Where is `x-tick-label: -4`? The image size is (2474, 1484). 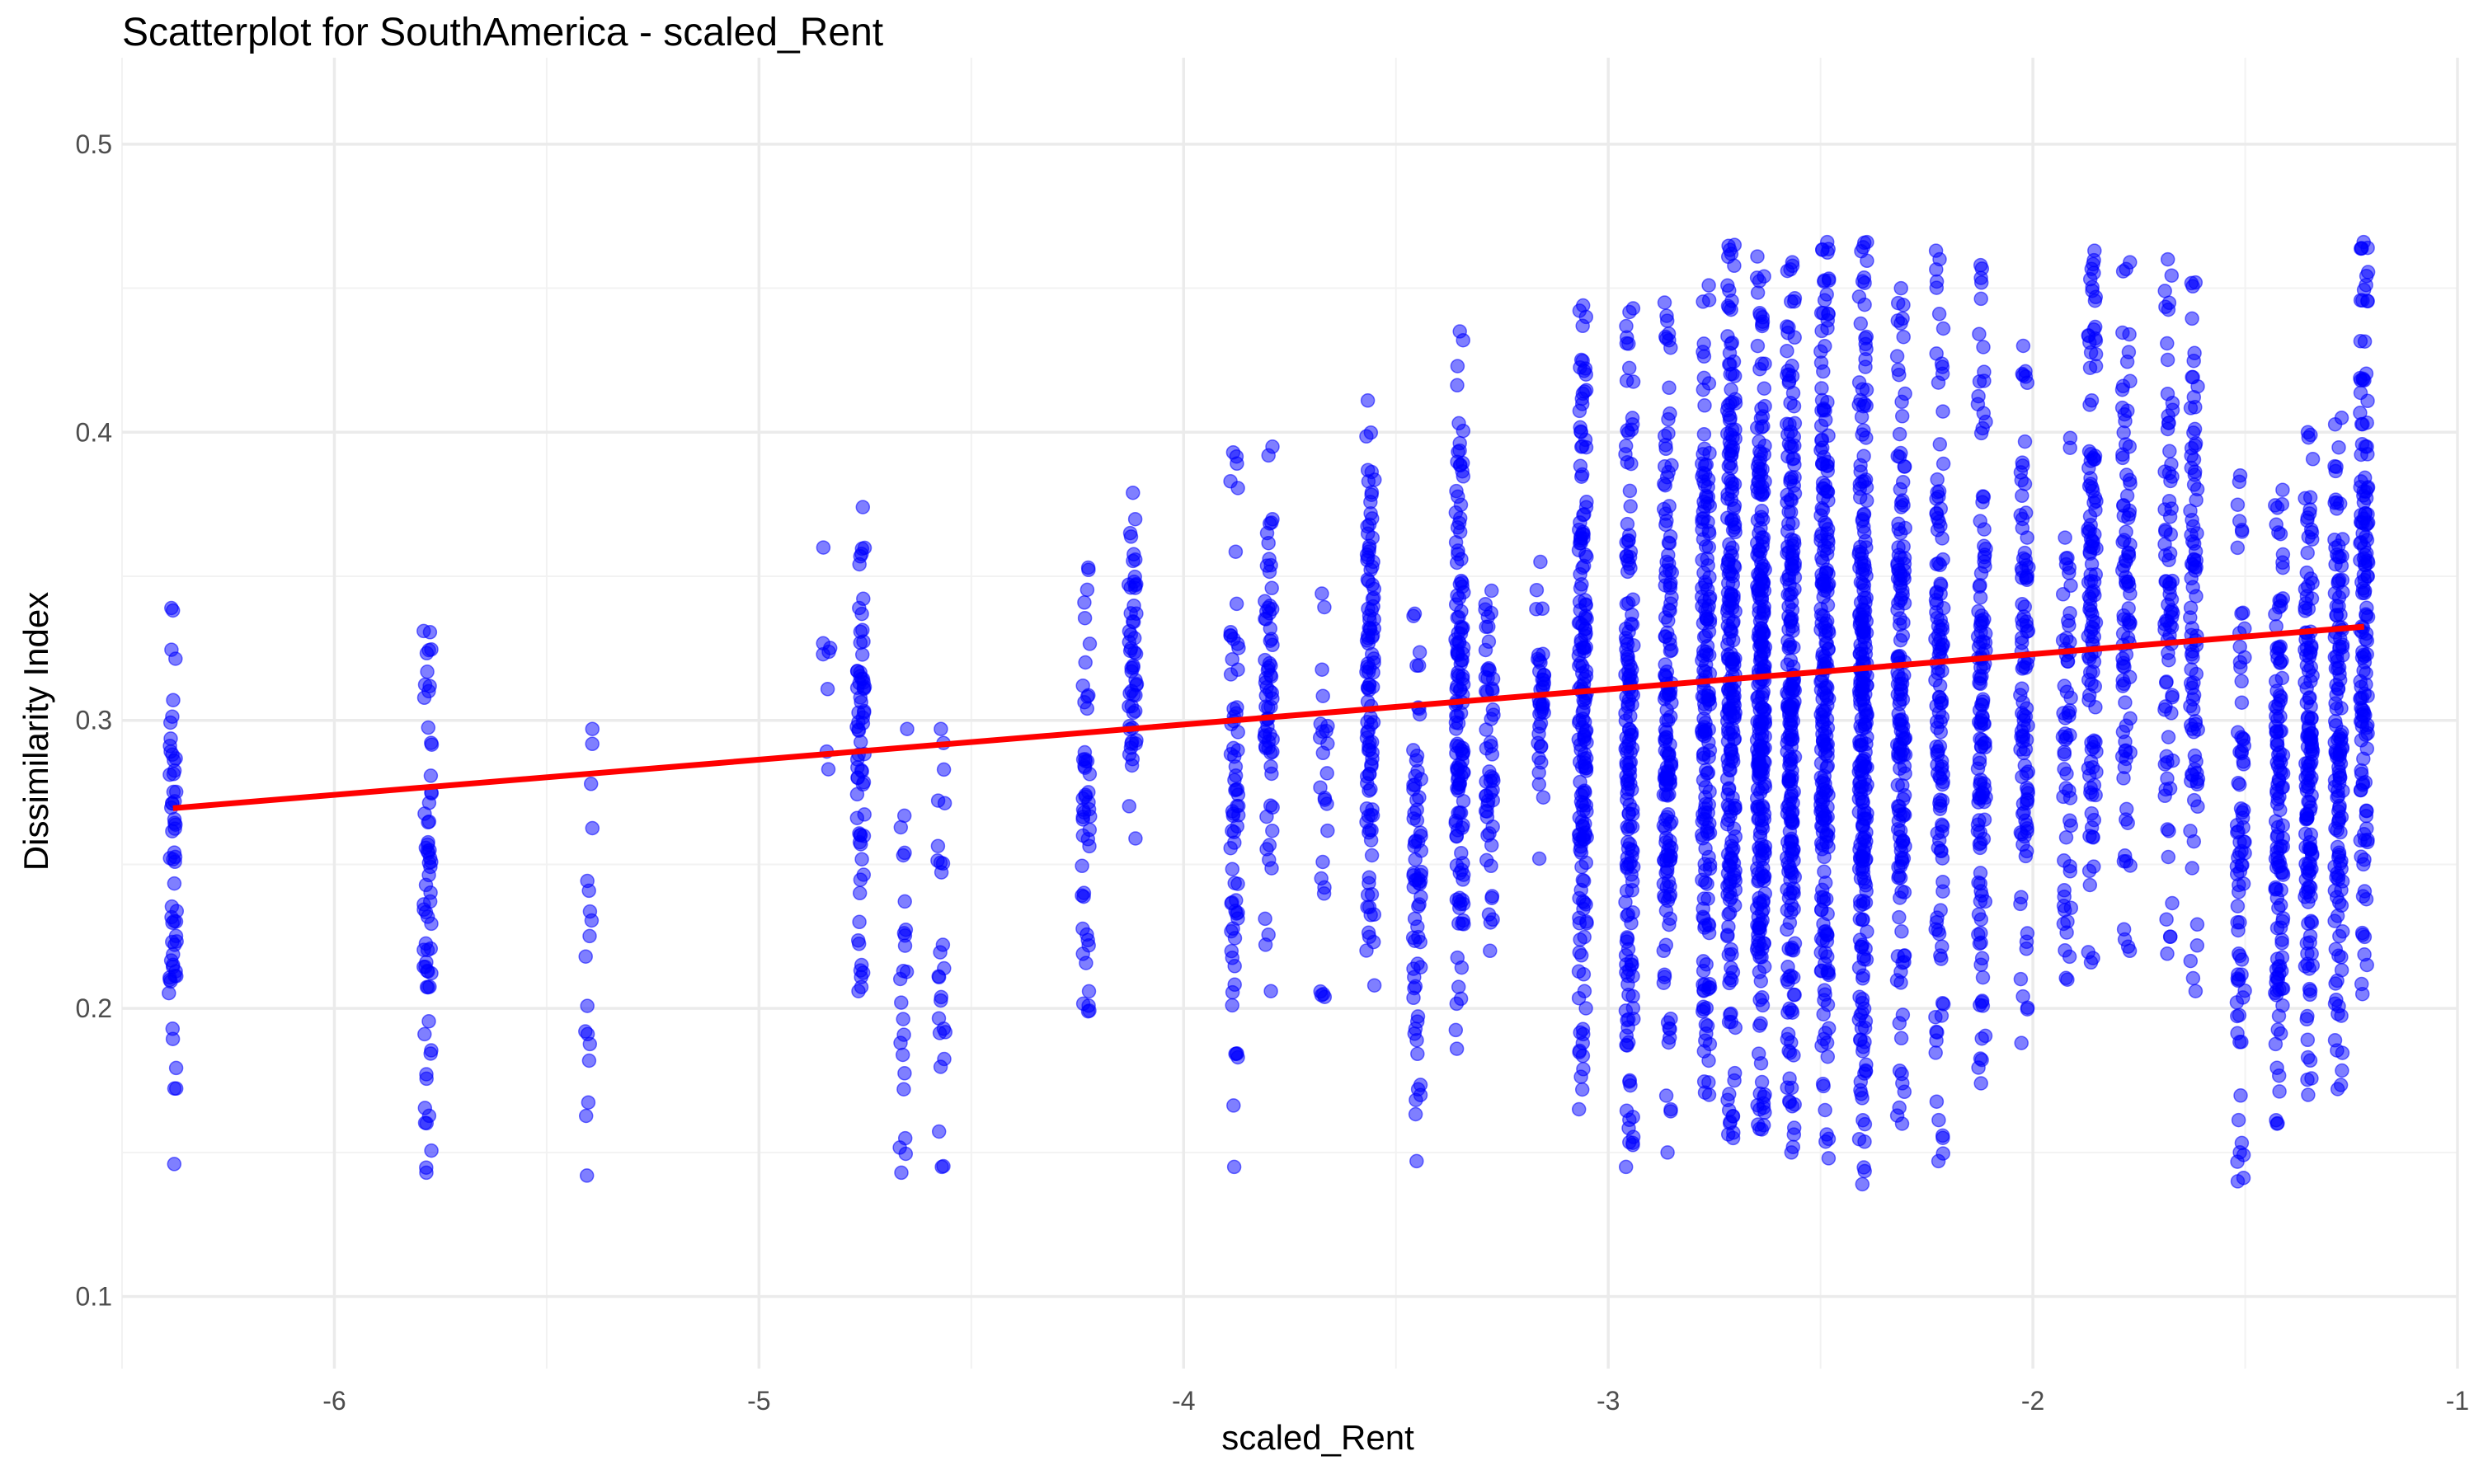
x-tick-label: -4 is located at coordinates (1183, 1401).